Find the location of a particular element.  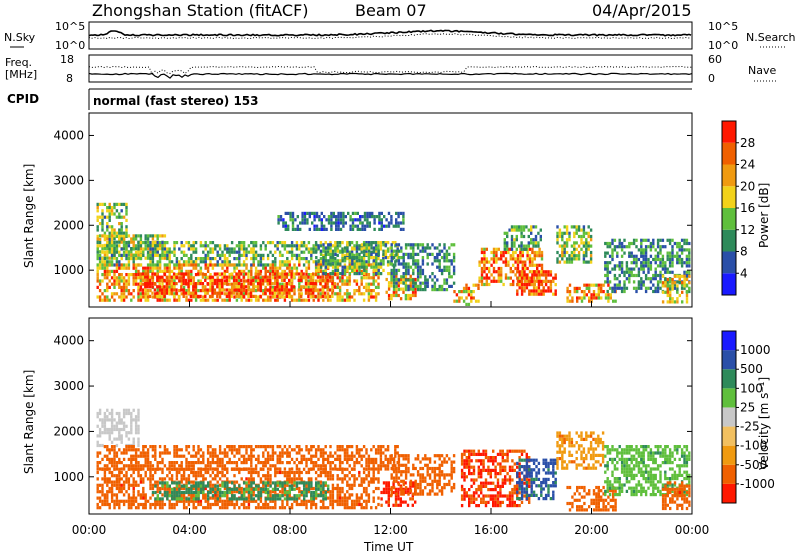

power-colorbar-tick-label: 12 is located at coordinates (747, 230).